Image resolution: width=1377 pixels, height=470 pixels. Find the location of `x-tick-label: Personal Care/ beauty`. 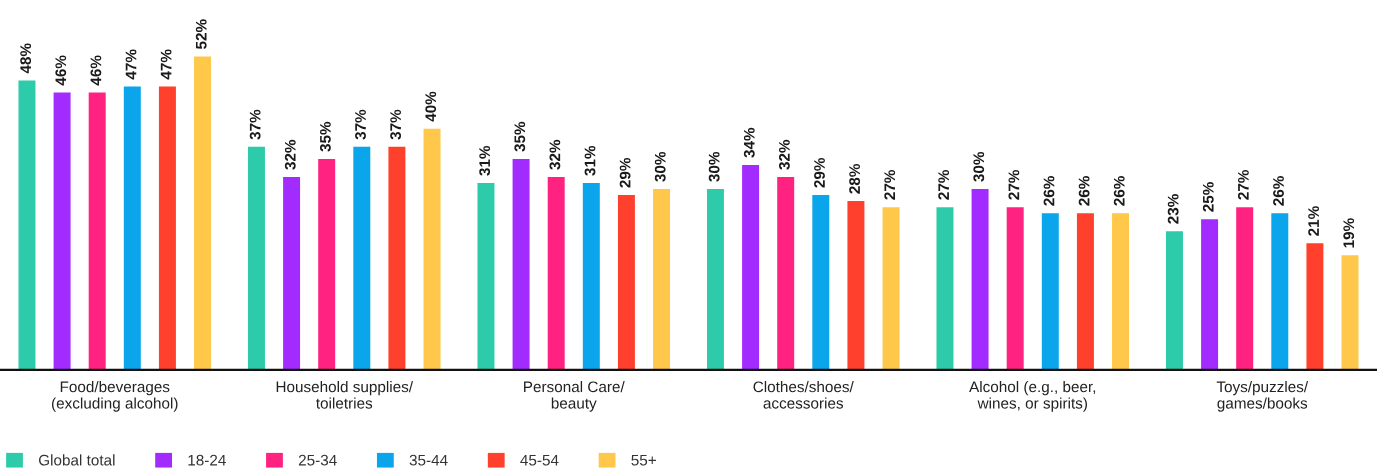

x-tick-label: Personal Care/ beauty is located at coordinates (574, 396).